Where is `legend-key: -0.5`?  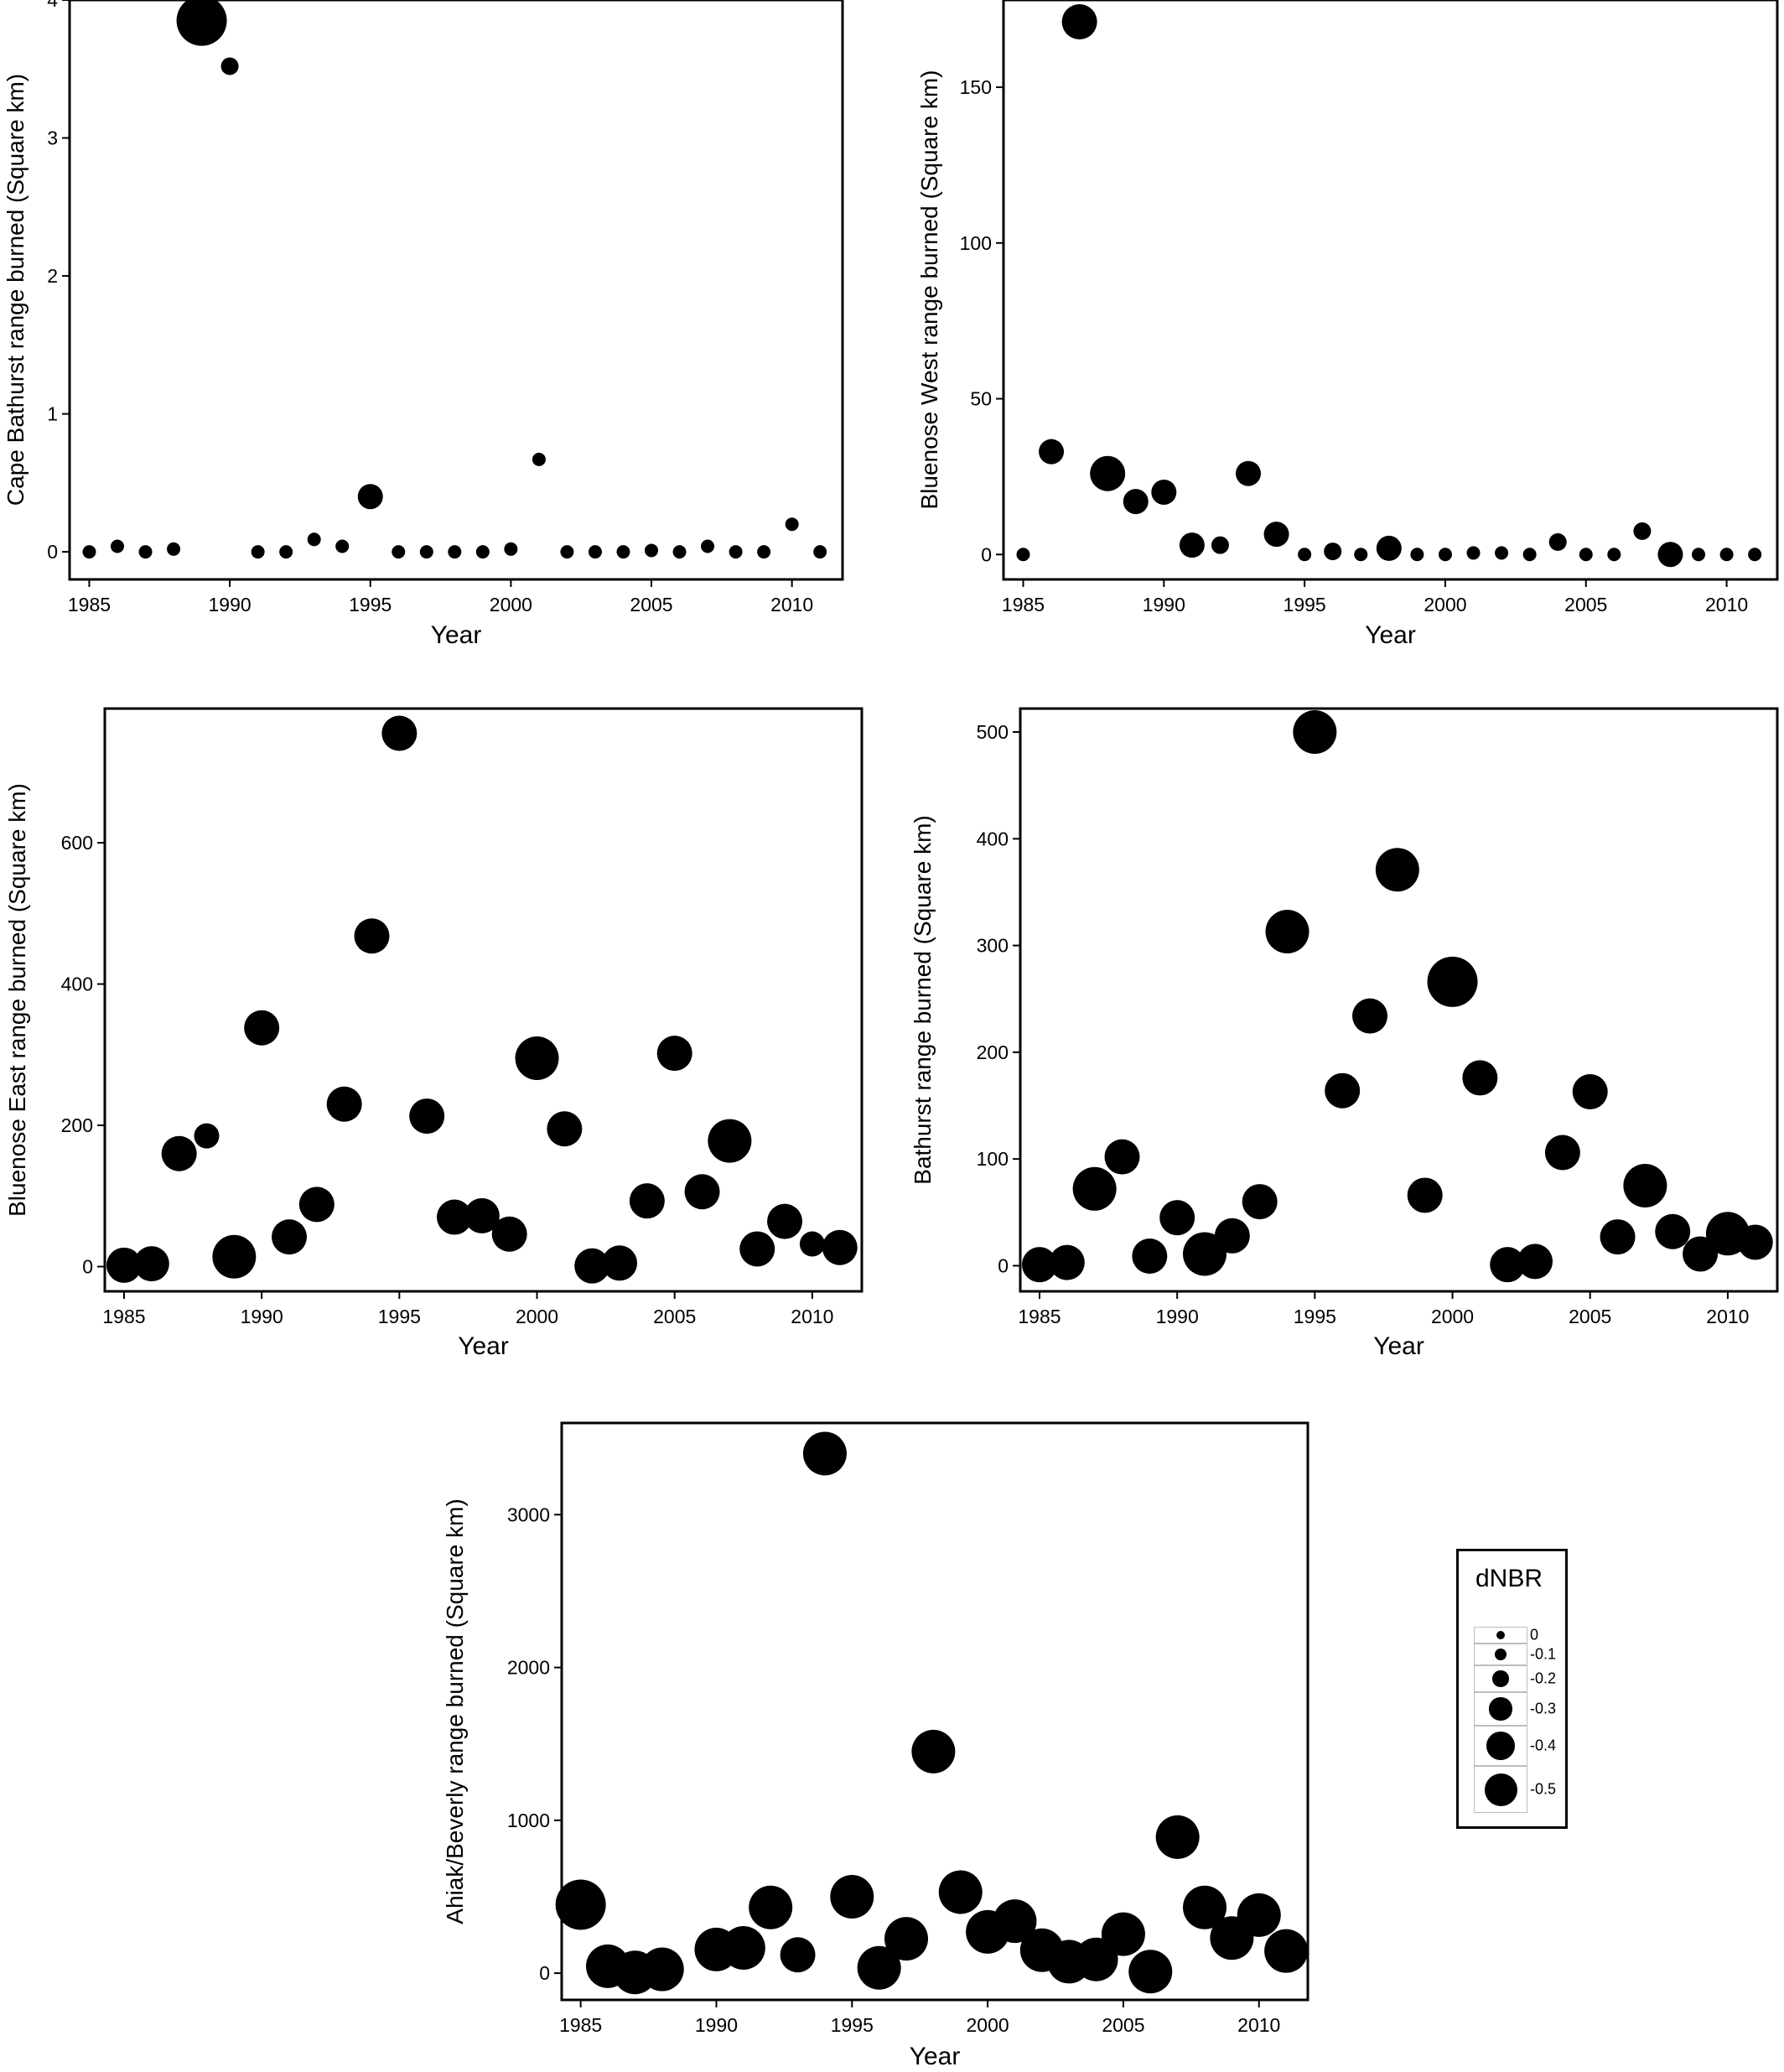 legend-key: -0.5 is located at coordinates (1515, 1789).